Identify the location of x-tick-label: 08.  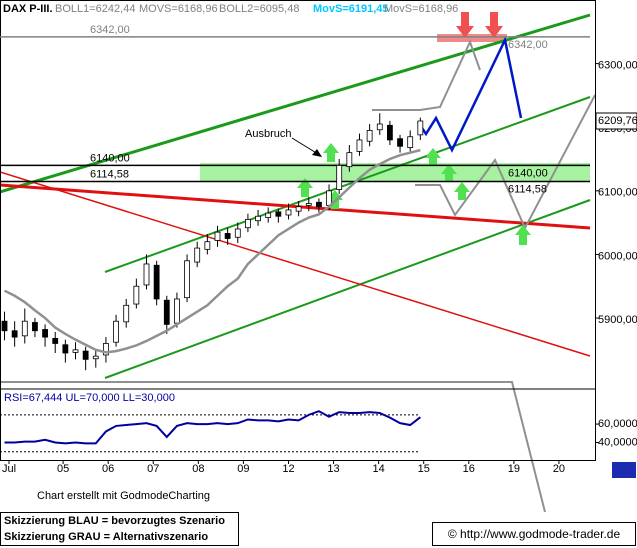
(198, 469).